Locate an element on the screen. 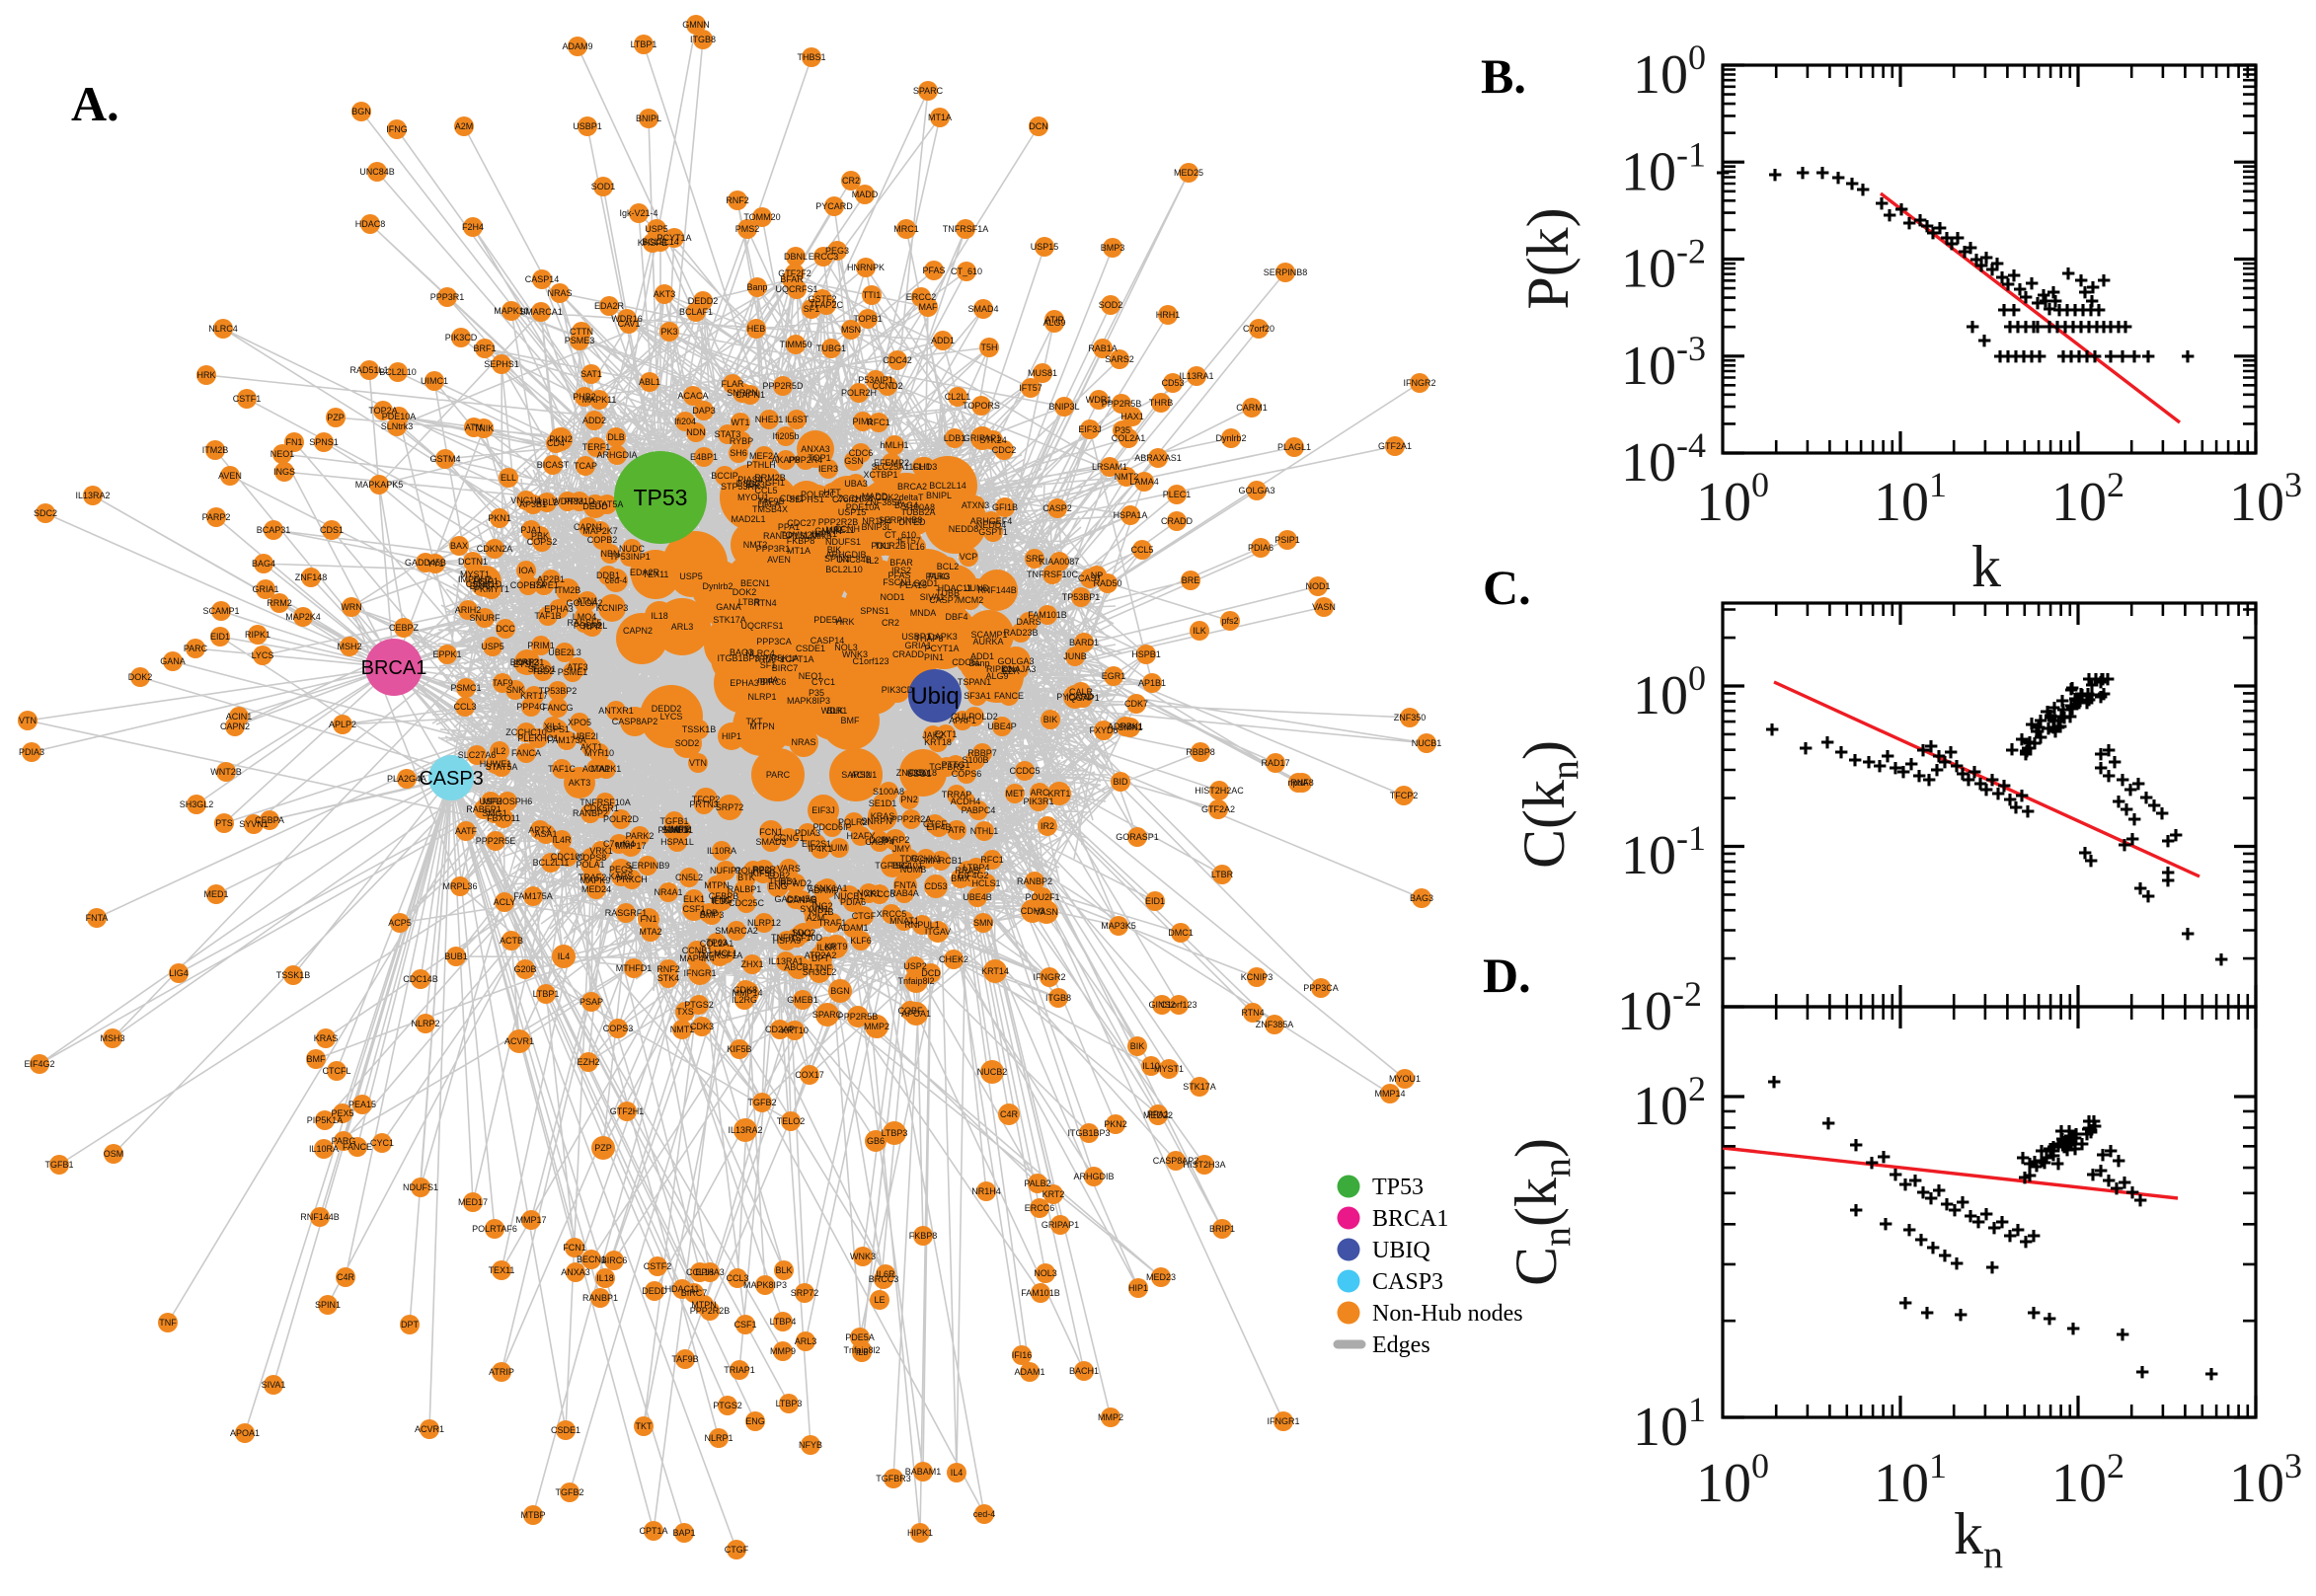 This screenshot has width=2316, height=1596. svg-text: UIM is located at coordinates (839, 848).